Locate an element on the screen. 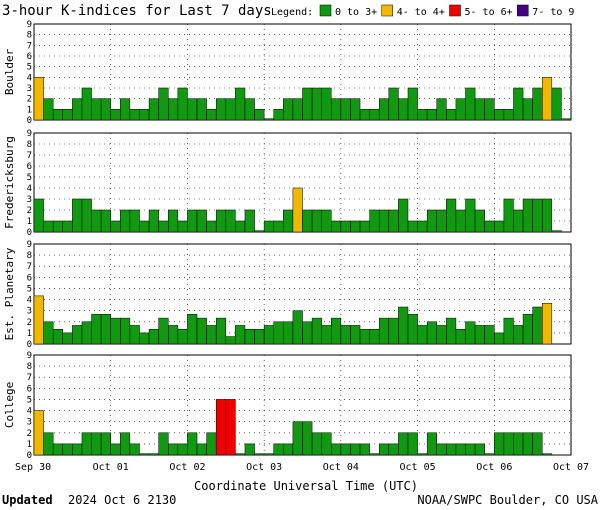 The width and height of the screenshot is (600, 510). legend-title: Legend: is located at coordinates (292, 12).